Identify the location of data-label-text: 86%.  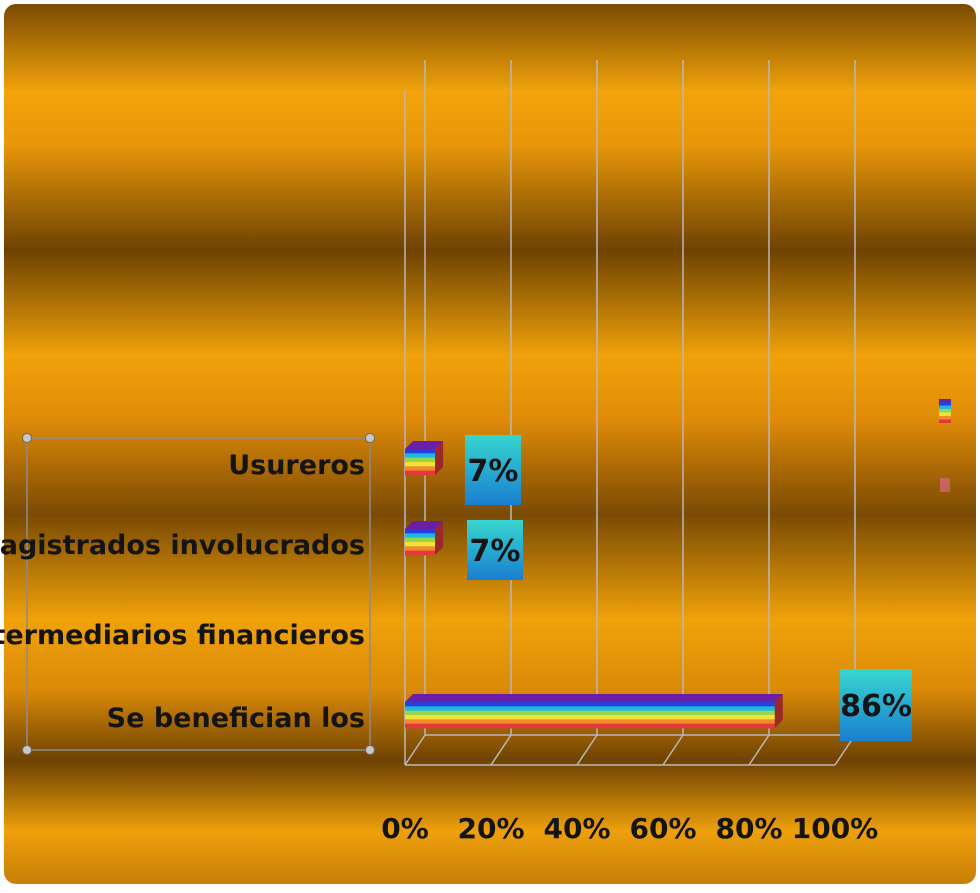
(876, 706).